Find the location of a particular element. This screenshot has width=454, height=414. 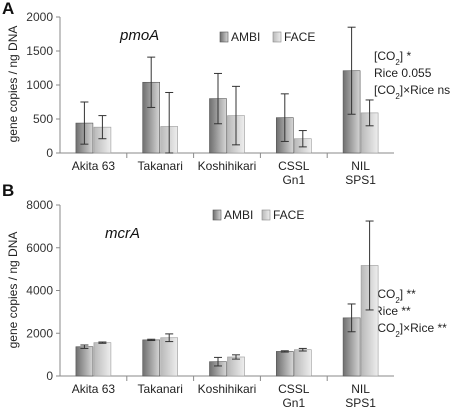

legend-swatch-ambi-b is located at coordinates (217, 215).